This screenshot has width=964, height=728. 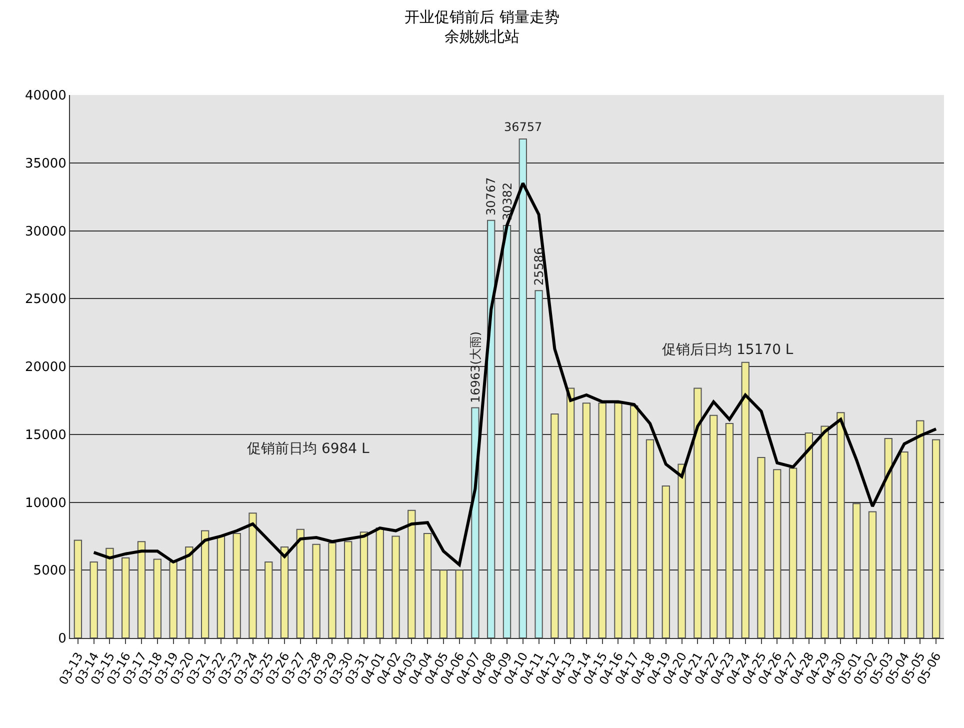 I want to click on y-tick-label: 40000, so click(x=45, y=96).